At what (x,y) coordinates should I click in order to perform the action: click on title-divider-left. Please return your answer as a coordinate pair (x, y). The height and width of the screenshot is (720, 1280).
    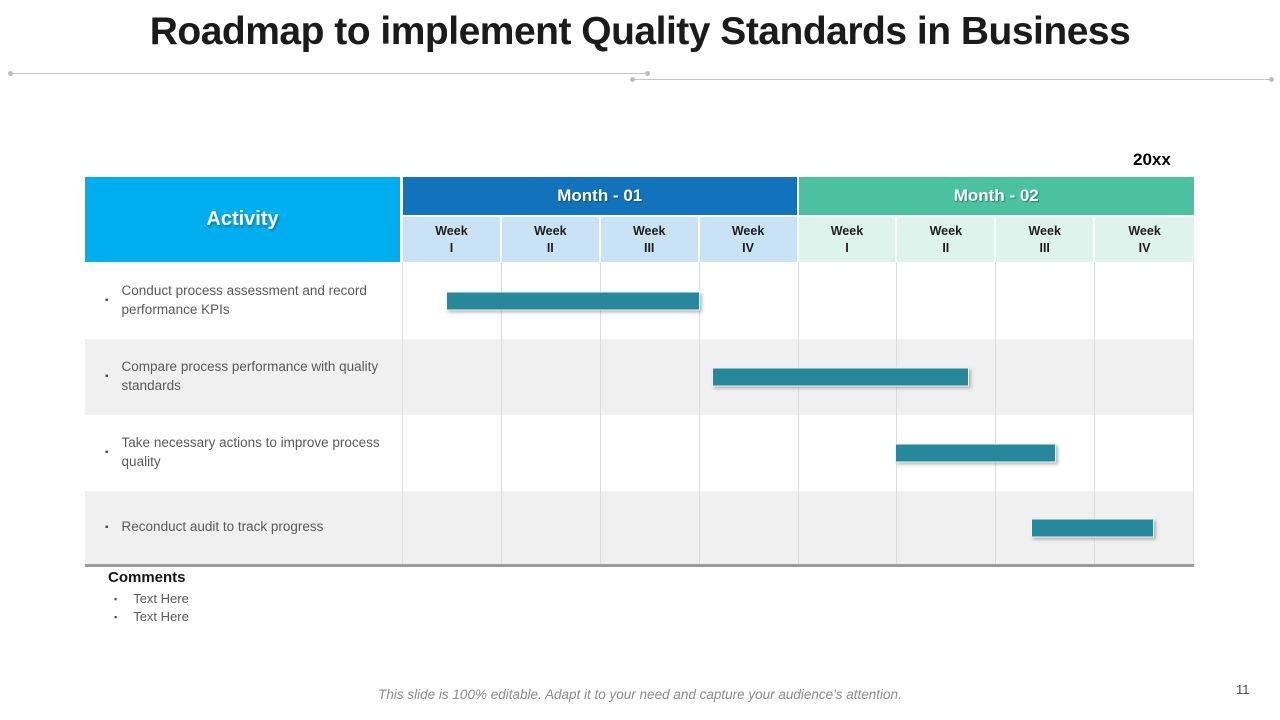
    Looking at the image, I should click on (329, 73).